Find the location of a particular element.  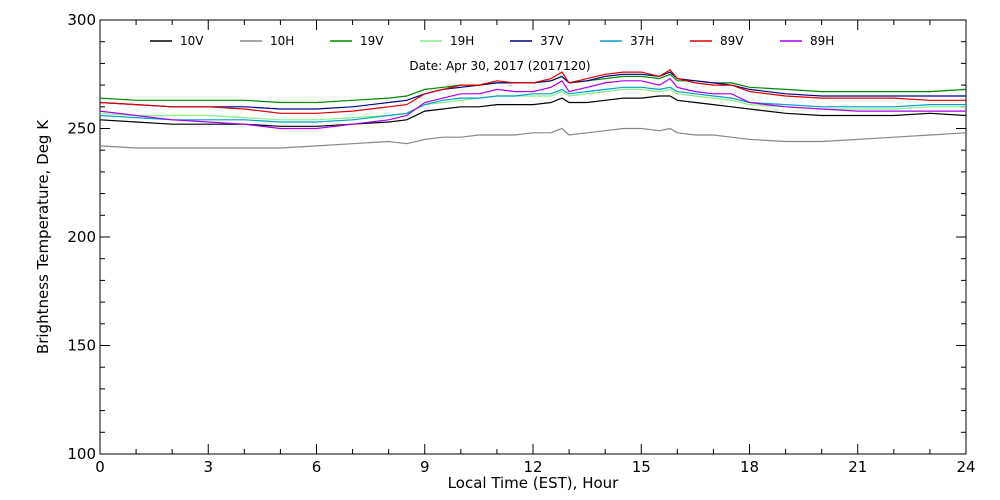

x-tick-label: 6 is located at coordinates (317, 467).